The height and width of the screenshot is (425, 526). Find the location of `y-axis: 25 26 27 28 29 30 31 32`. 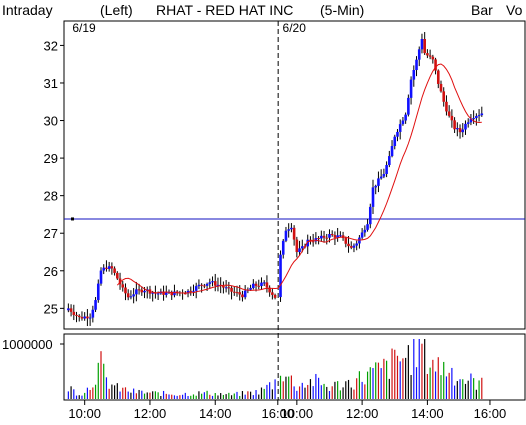

y-axis: 25 26 27 28 29 30 31 32 is located at coordinates (54, 177).